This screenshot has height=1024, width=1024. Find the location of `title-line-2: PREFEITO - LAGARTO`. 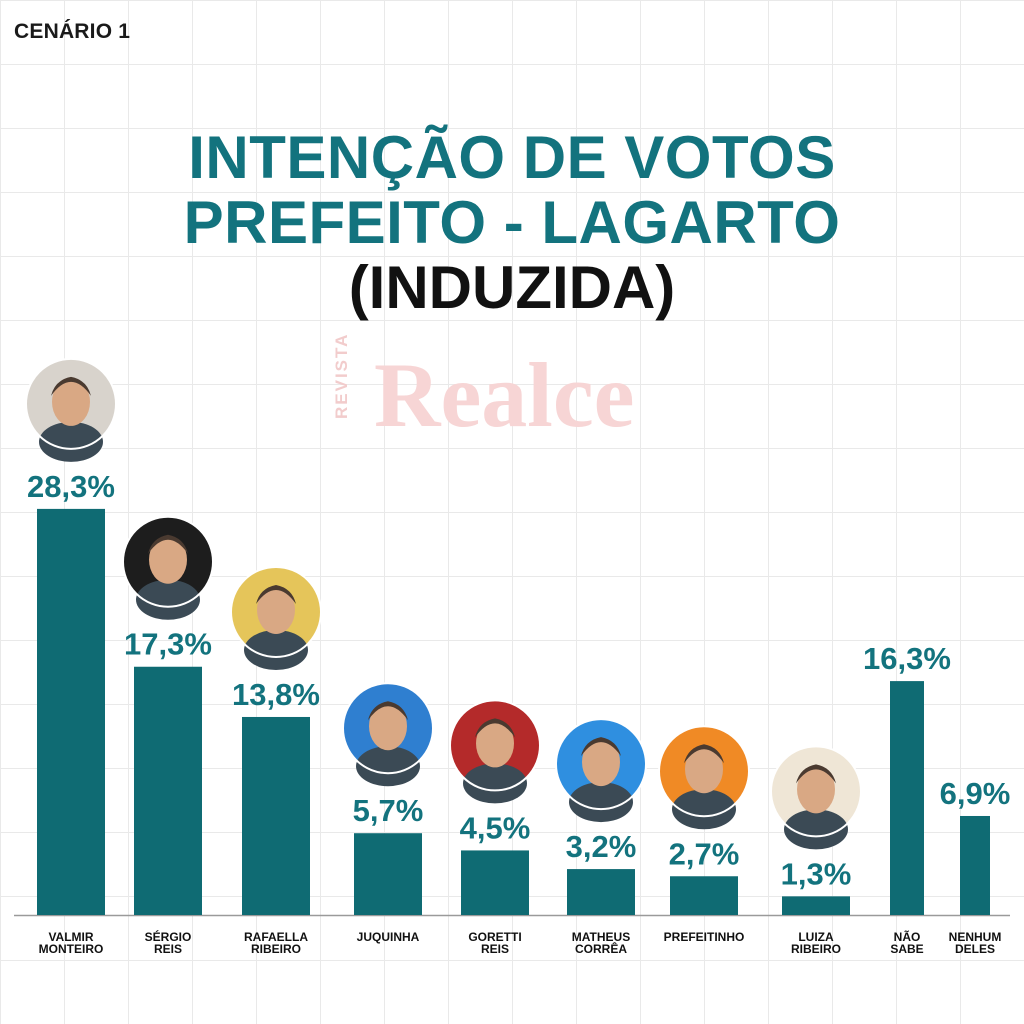

title-line-2: PREFEITO - LAGARTO is located at coordinates (512, 222).